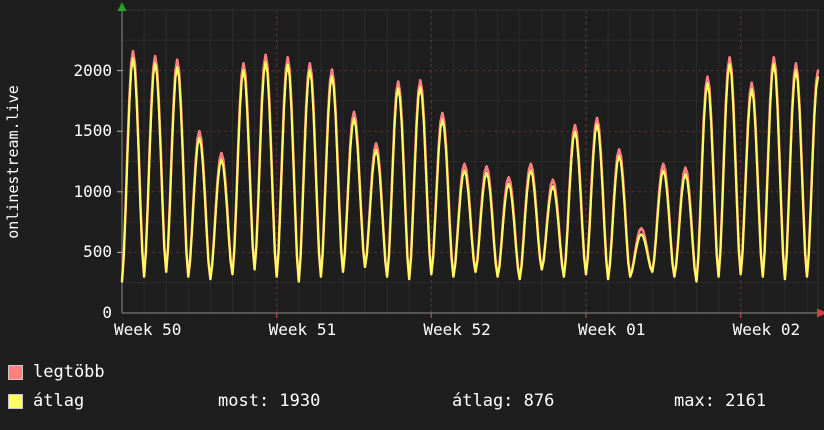 The height and width of the screenshot is (430, 824). I want to click on x-tick-label: Week 02, so click(766, 329).